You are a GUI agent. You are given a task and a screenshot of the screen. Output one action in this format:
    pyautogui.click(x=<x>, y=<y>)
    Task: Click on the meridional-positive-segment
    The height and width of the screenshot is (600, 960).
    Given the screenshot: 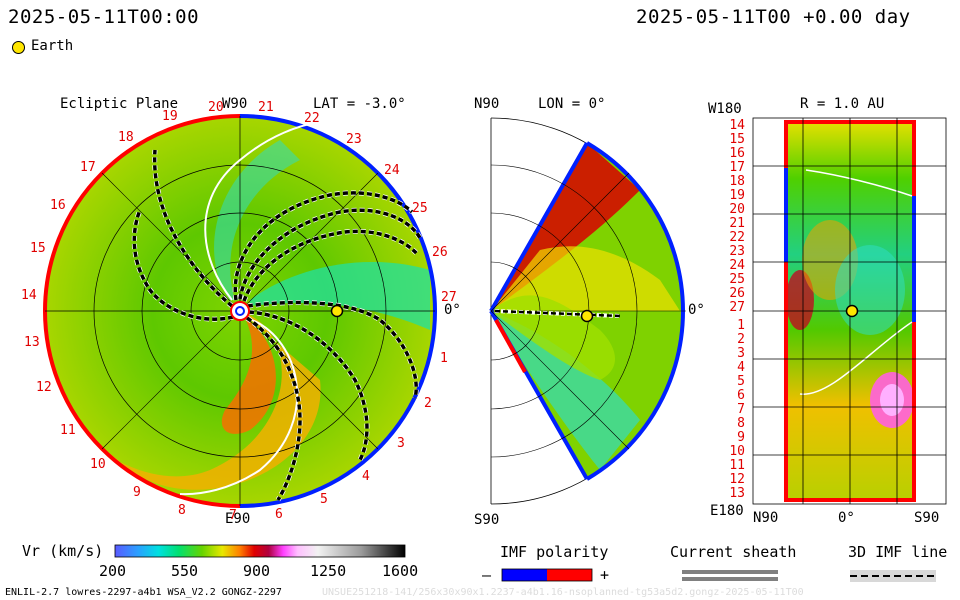 What is the action you would take?
    pyautogui.click(x=510, y=346)
    